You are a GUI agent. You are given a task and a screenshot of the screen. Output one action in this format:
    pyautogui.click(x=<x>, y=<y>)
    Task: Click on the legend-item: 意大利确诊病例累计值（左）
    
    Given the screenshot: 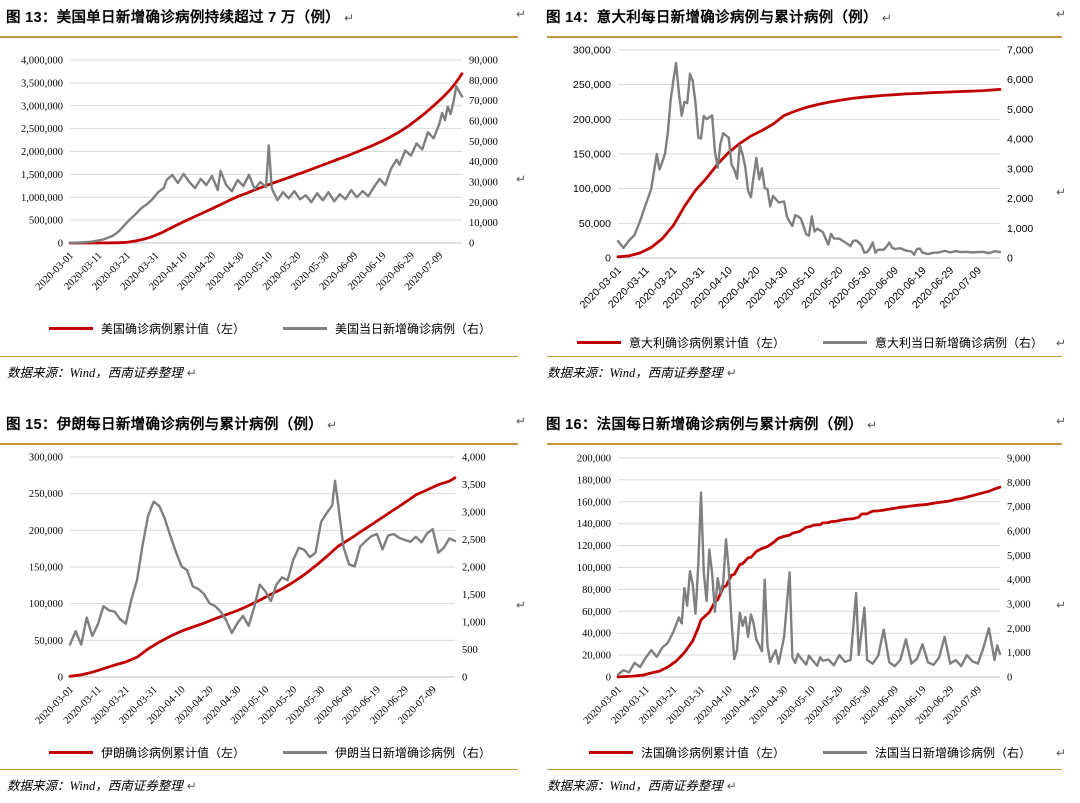 What is the action you would take?
    pyautogui.click(x=680, y=342)
    